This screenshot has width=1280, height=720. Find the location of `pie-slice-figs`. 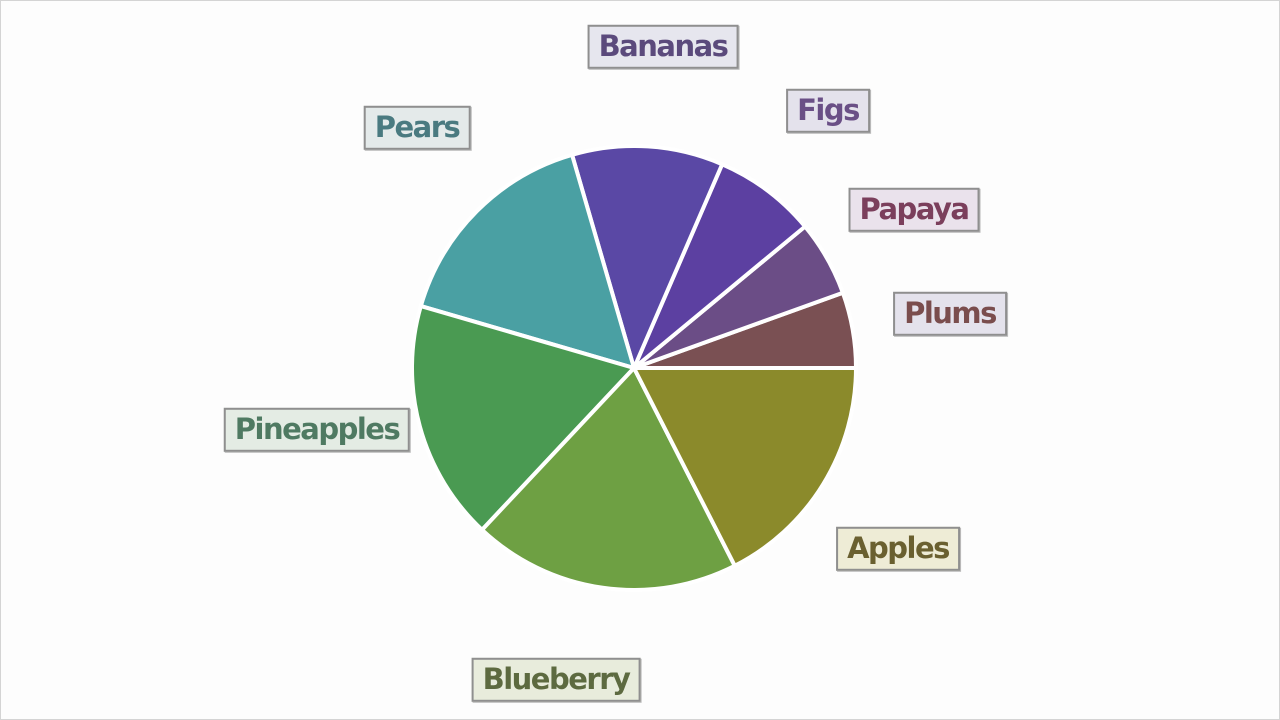

pie-slice-figs is located at coordinates (720, 266).